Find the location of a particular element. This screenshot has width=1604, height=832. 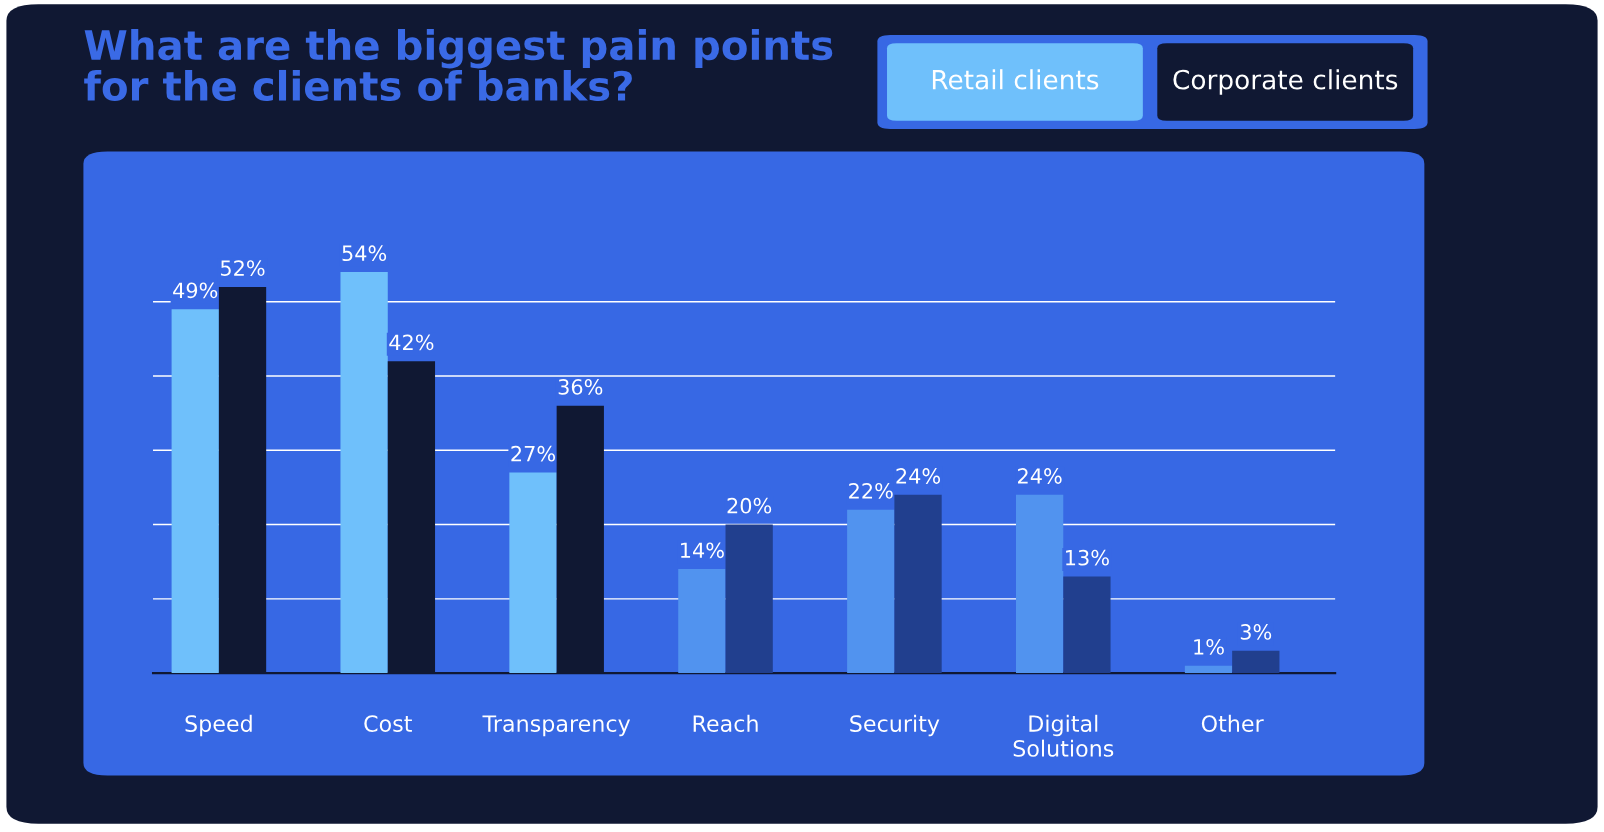

data-label: 36% is located at coordinates (580, 387).